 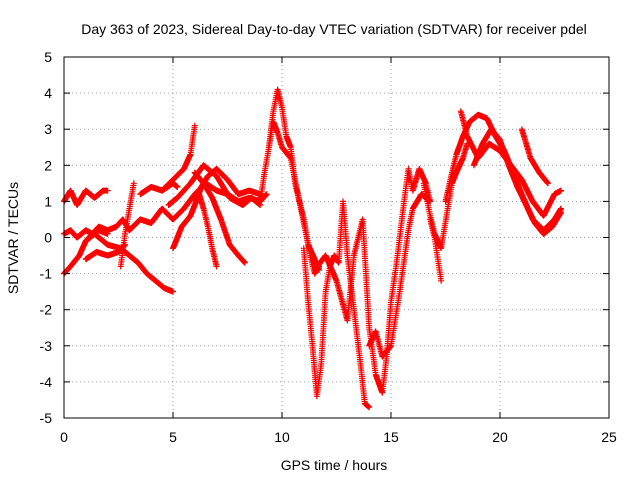 What do you see at coordinates (46, 310) in the screenshot?
I see `y-tick-label: -2` at bounding box center [46, 310].